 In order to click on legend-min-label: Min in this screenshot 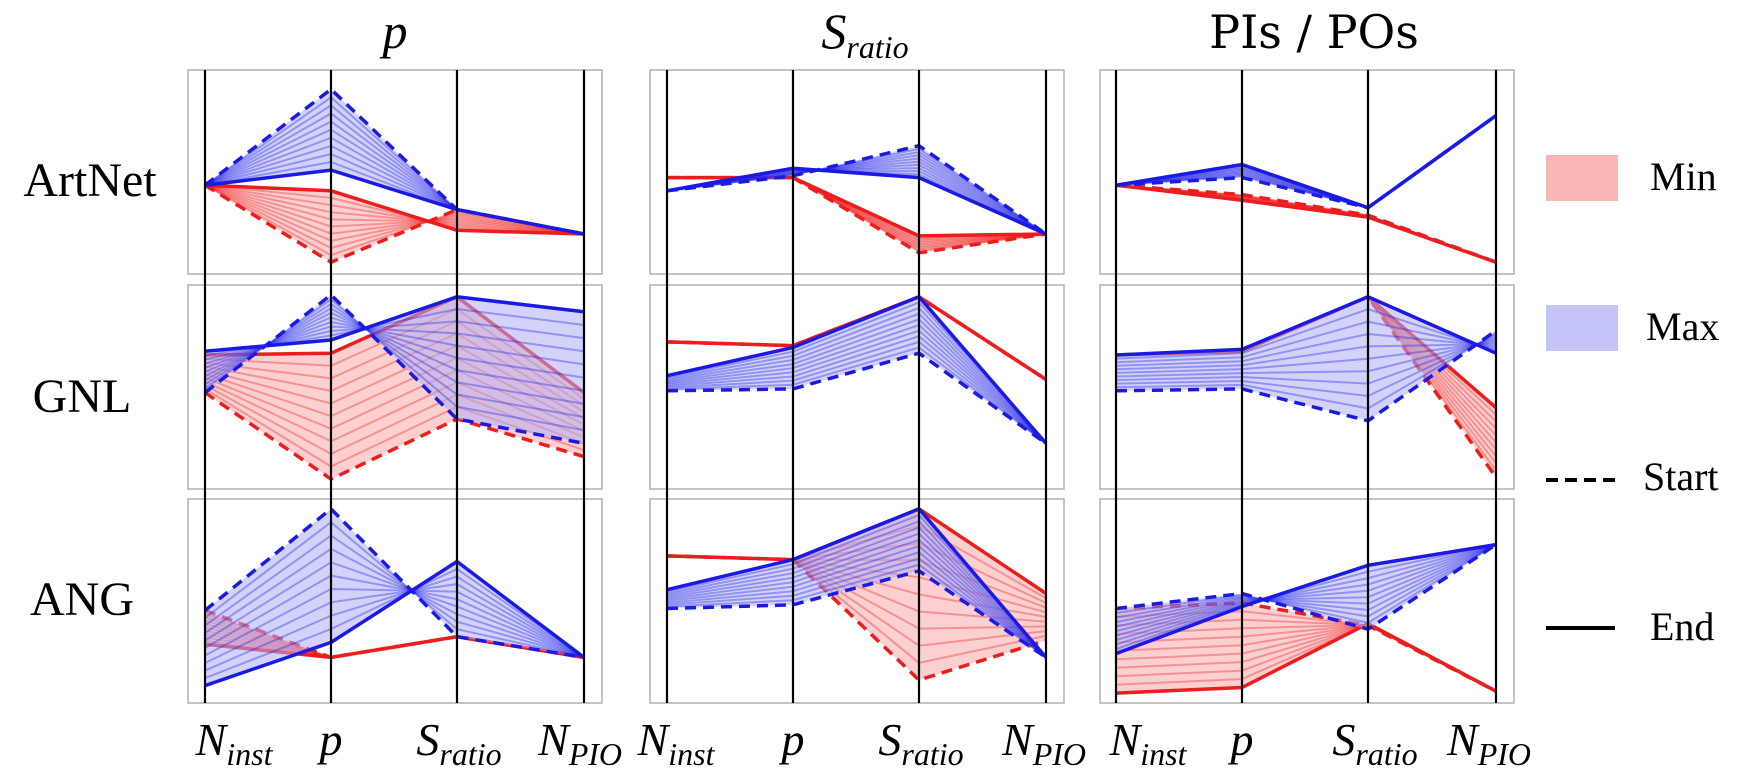, I will do `click(1683, 176)`.